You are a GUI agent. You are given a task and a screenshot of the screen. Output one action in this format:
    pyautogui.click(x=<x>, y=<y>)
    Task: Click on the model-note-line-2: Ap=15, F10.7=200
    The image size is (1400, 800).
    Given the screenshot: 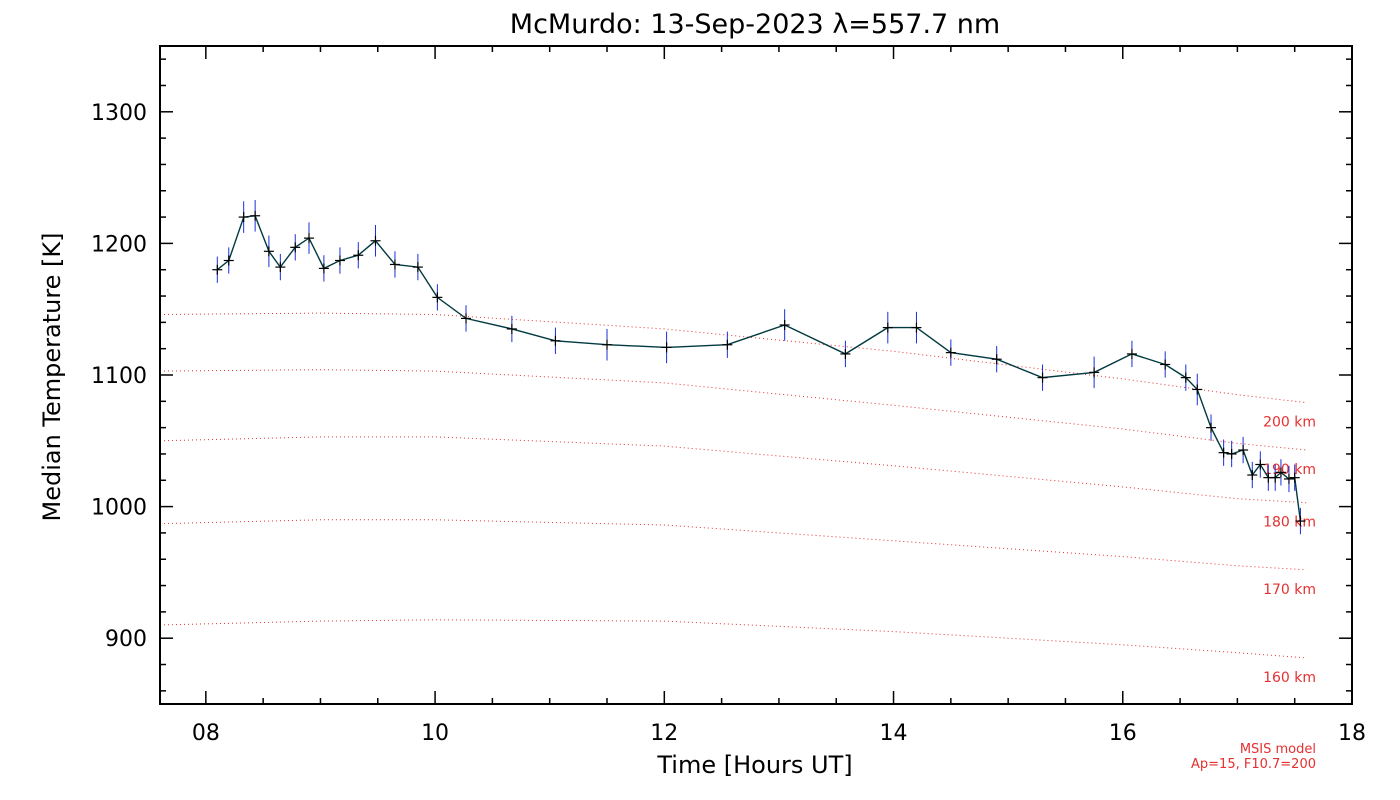 What is the action you would take?
    pyautogui.click(x=1253, y=764)
    